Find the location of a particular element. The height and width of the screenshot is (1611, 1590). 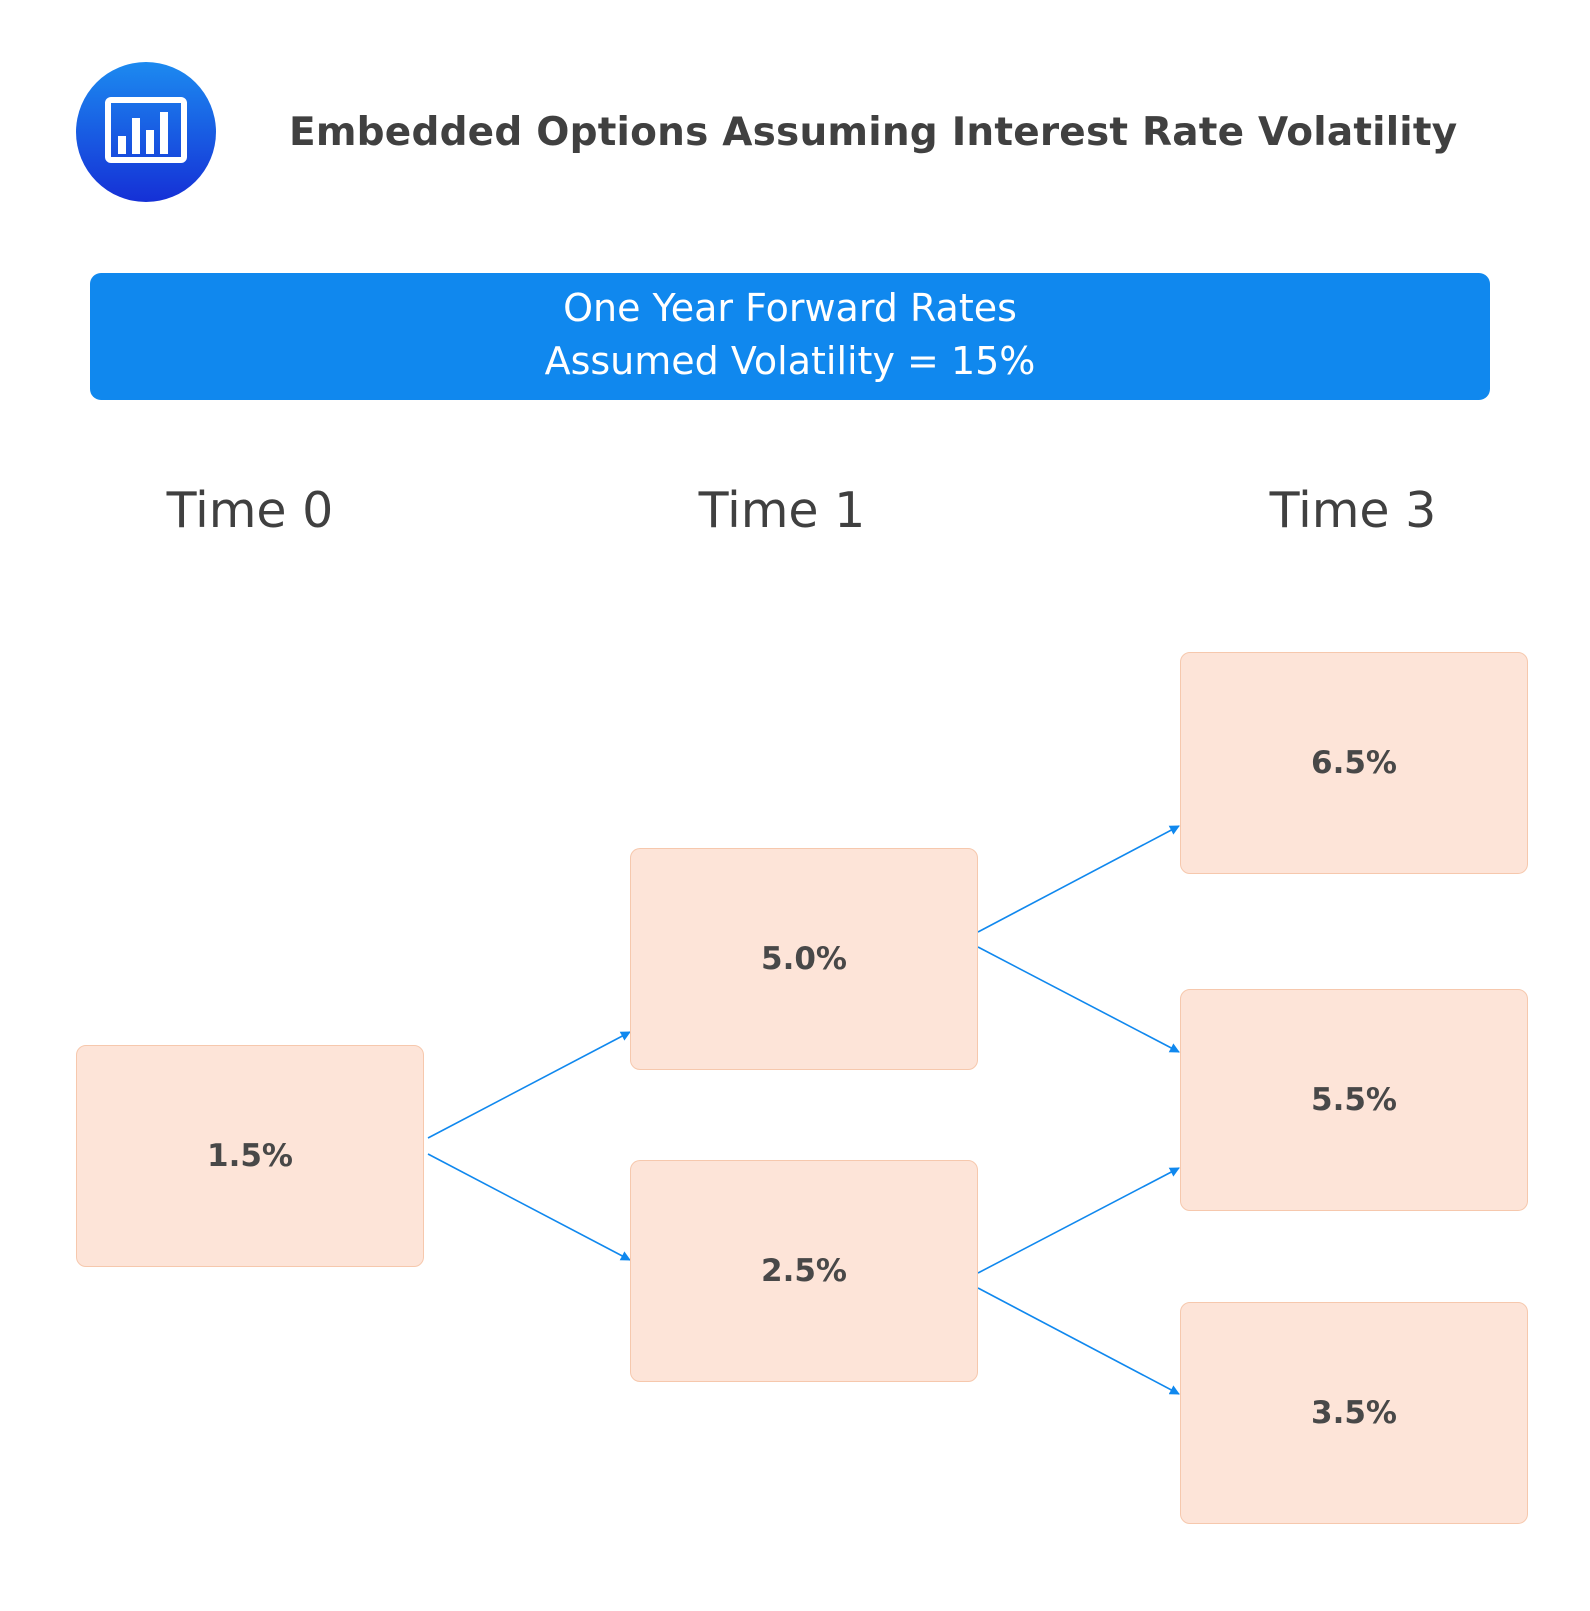

bar-chart-icon is located at coordinates (146, 130).